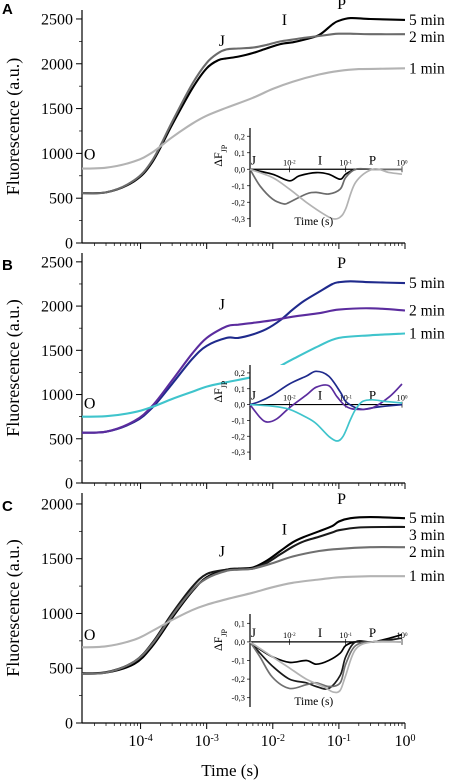 The image size is (454, 781). Describe the element at coordinates (7, 265) in the screenshot. I see `panel-label: B` at that location.